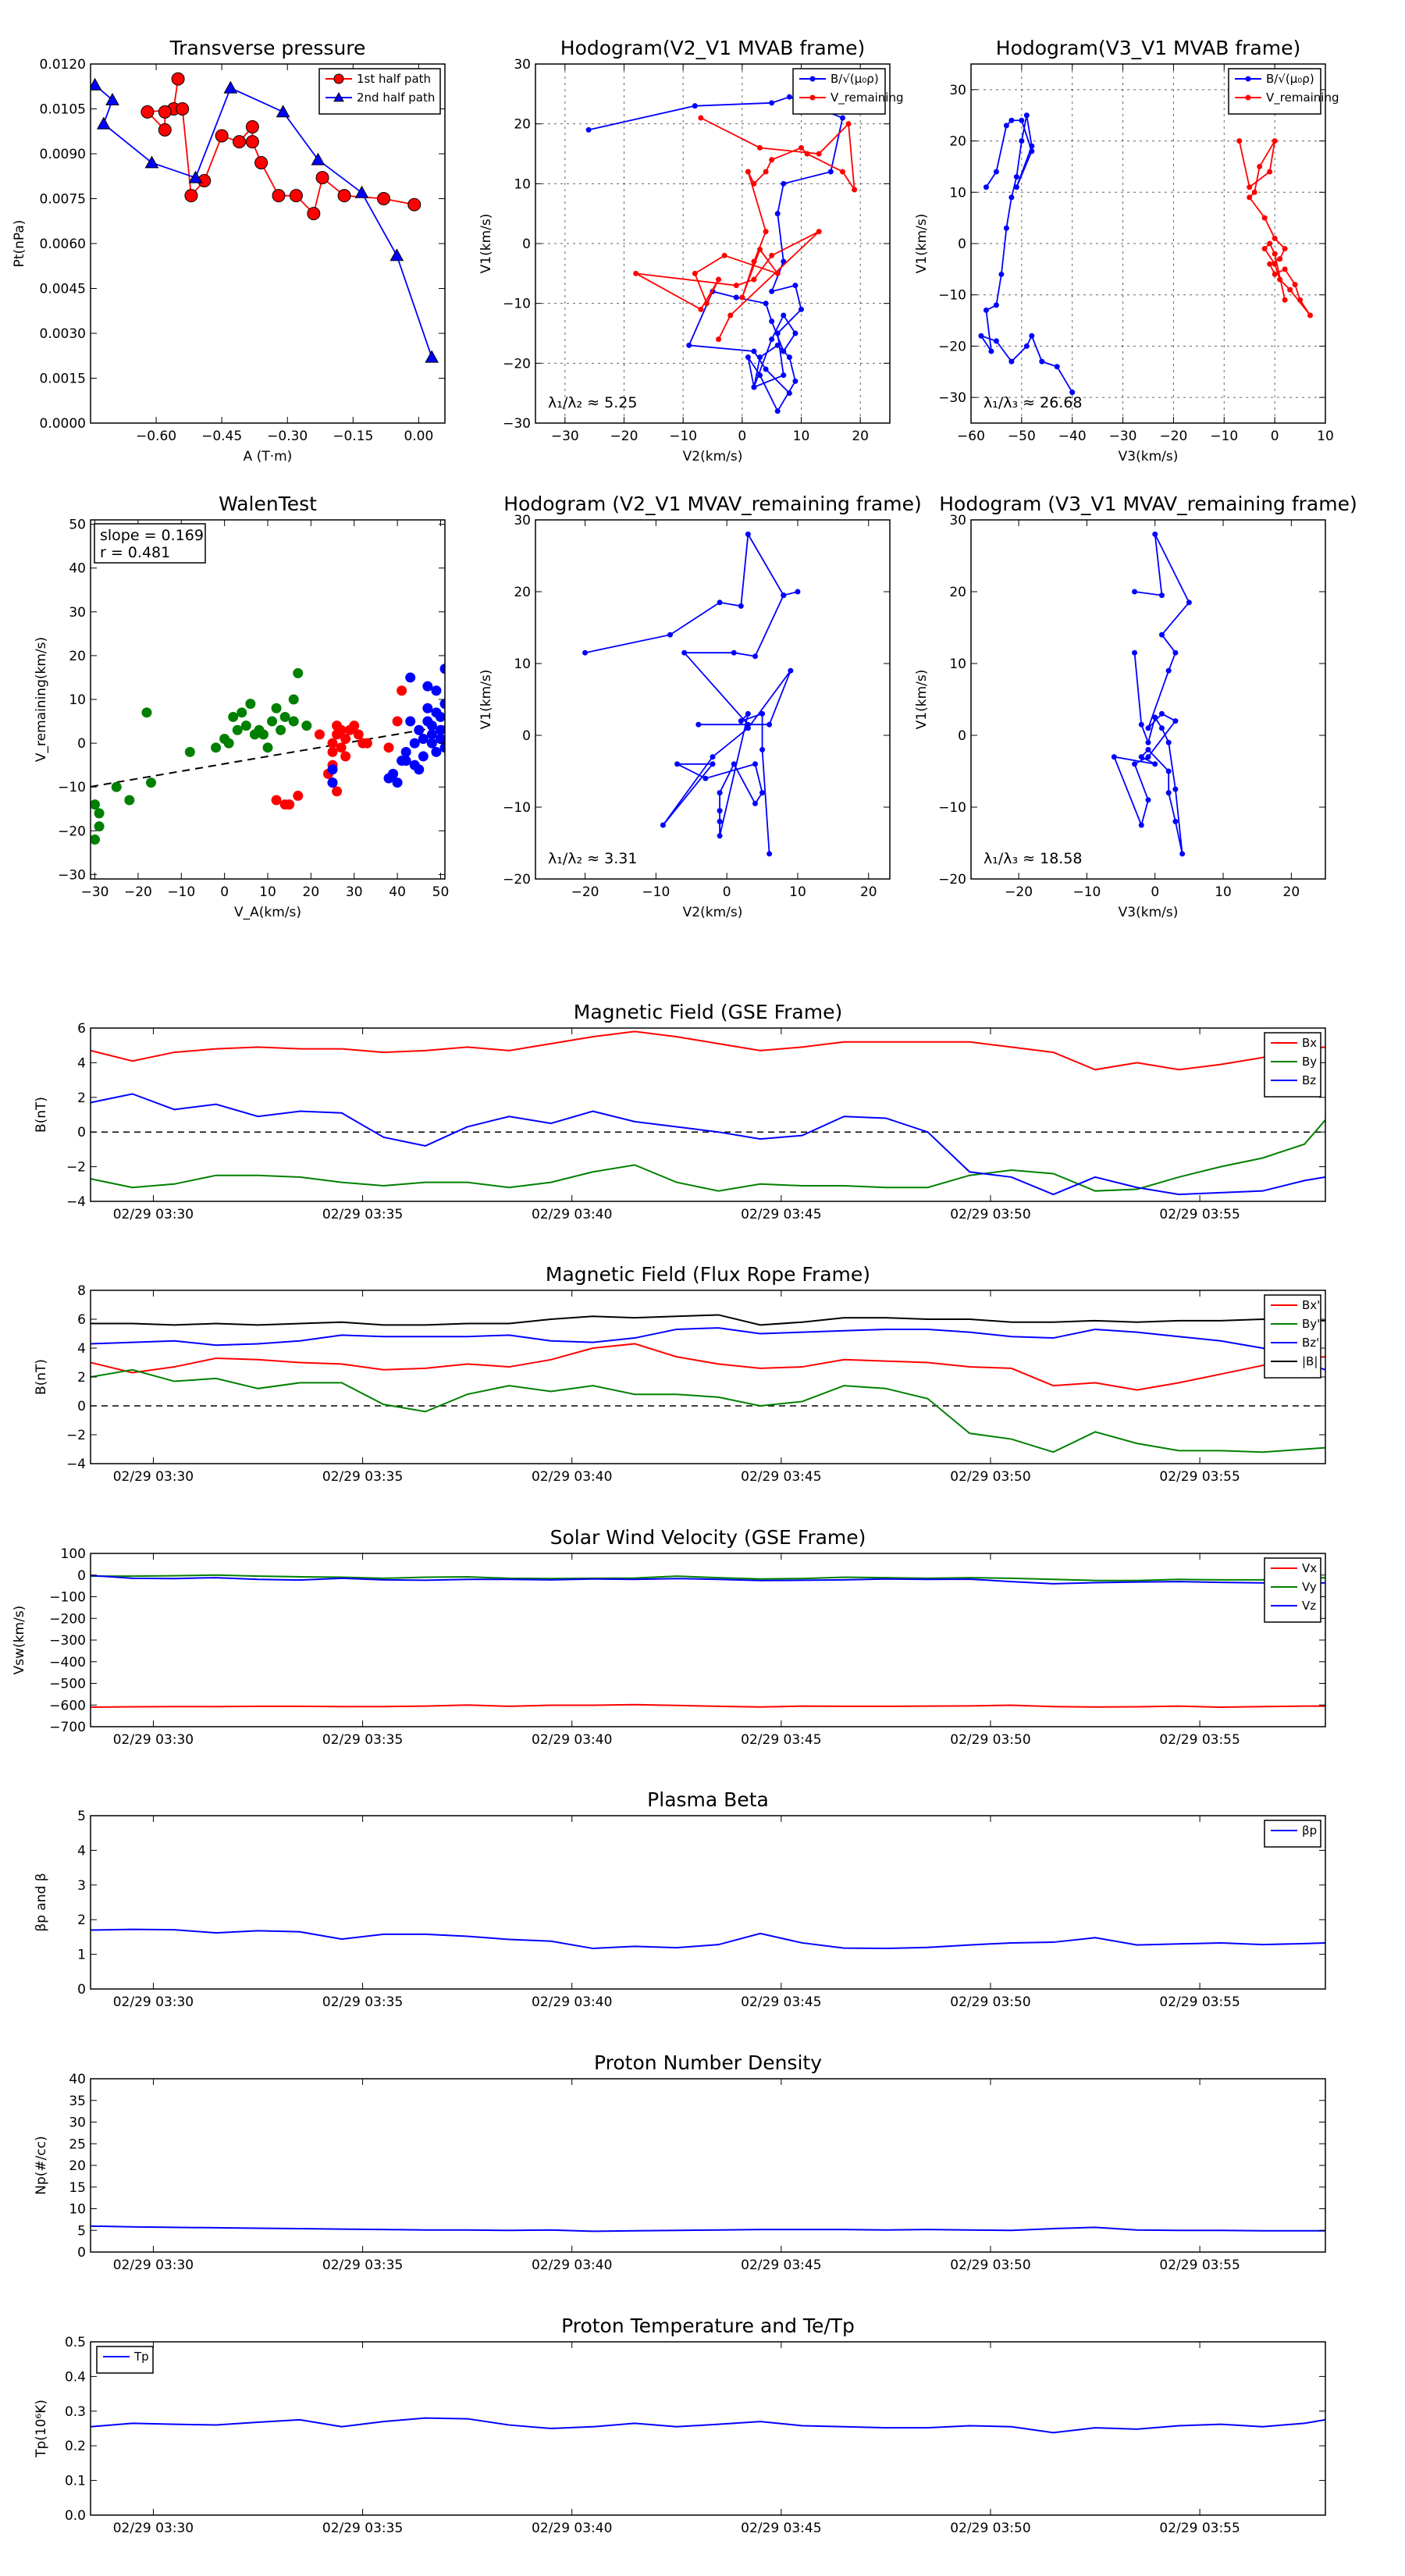  Describe the element at coordinates (1022, 436) in the screenshot. I see `x-tick-label: −50` at that location.